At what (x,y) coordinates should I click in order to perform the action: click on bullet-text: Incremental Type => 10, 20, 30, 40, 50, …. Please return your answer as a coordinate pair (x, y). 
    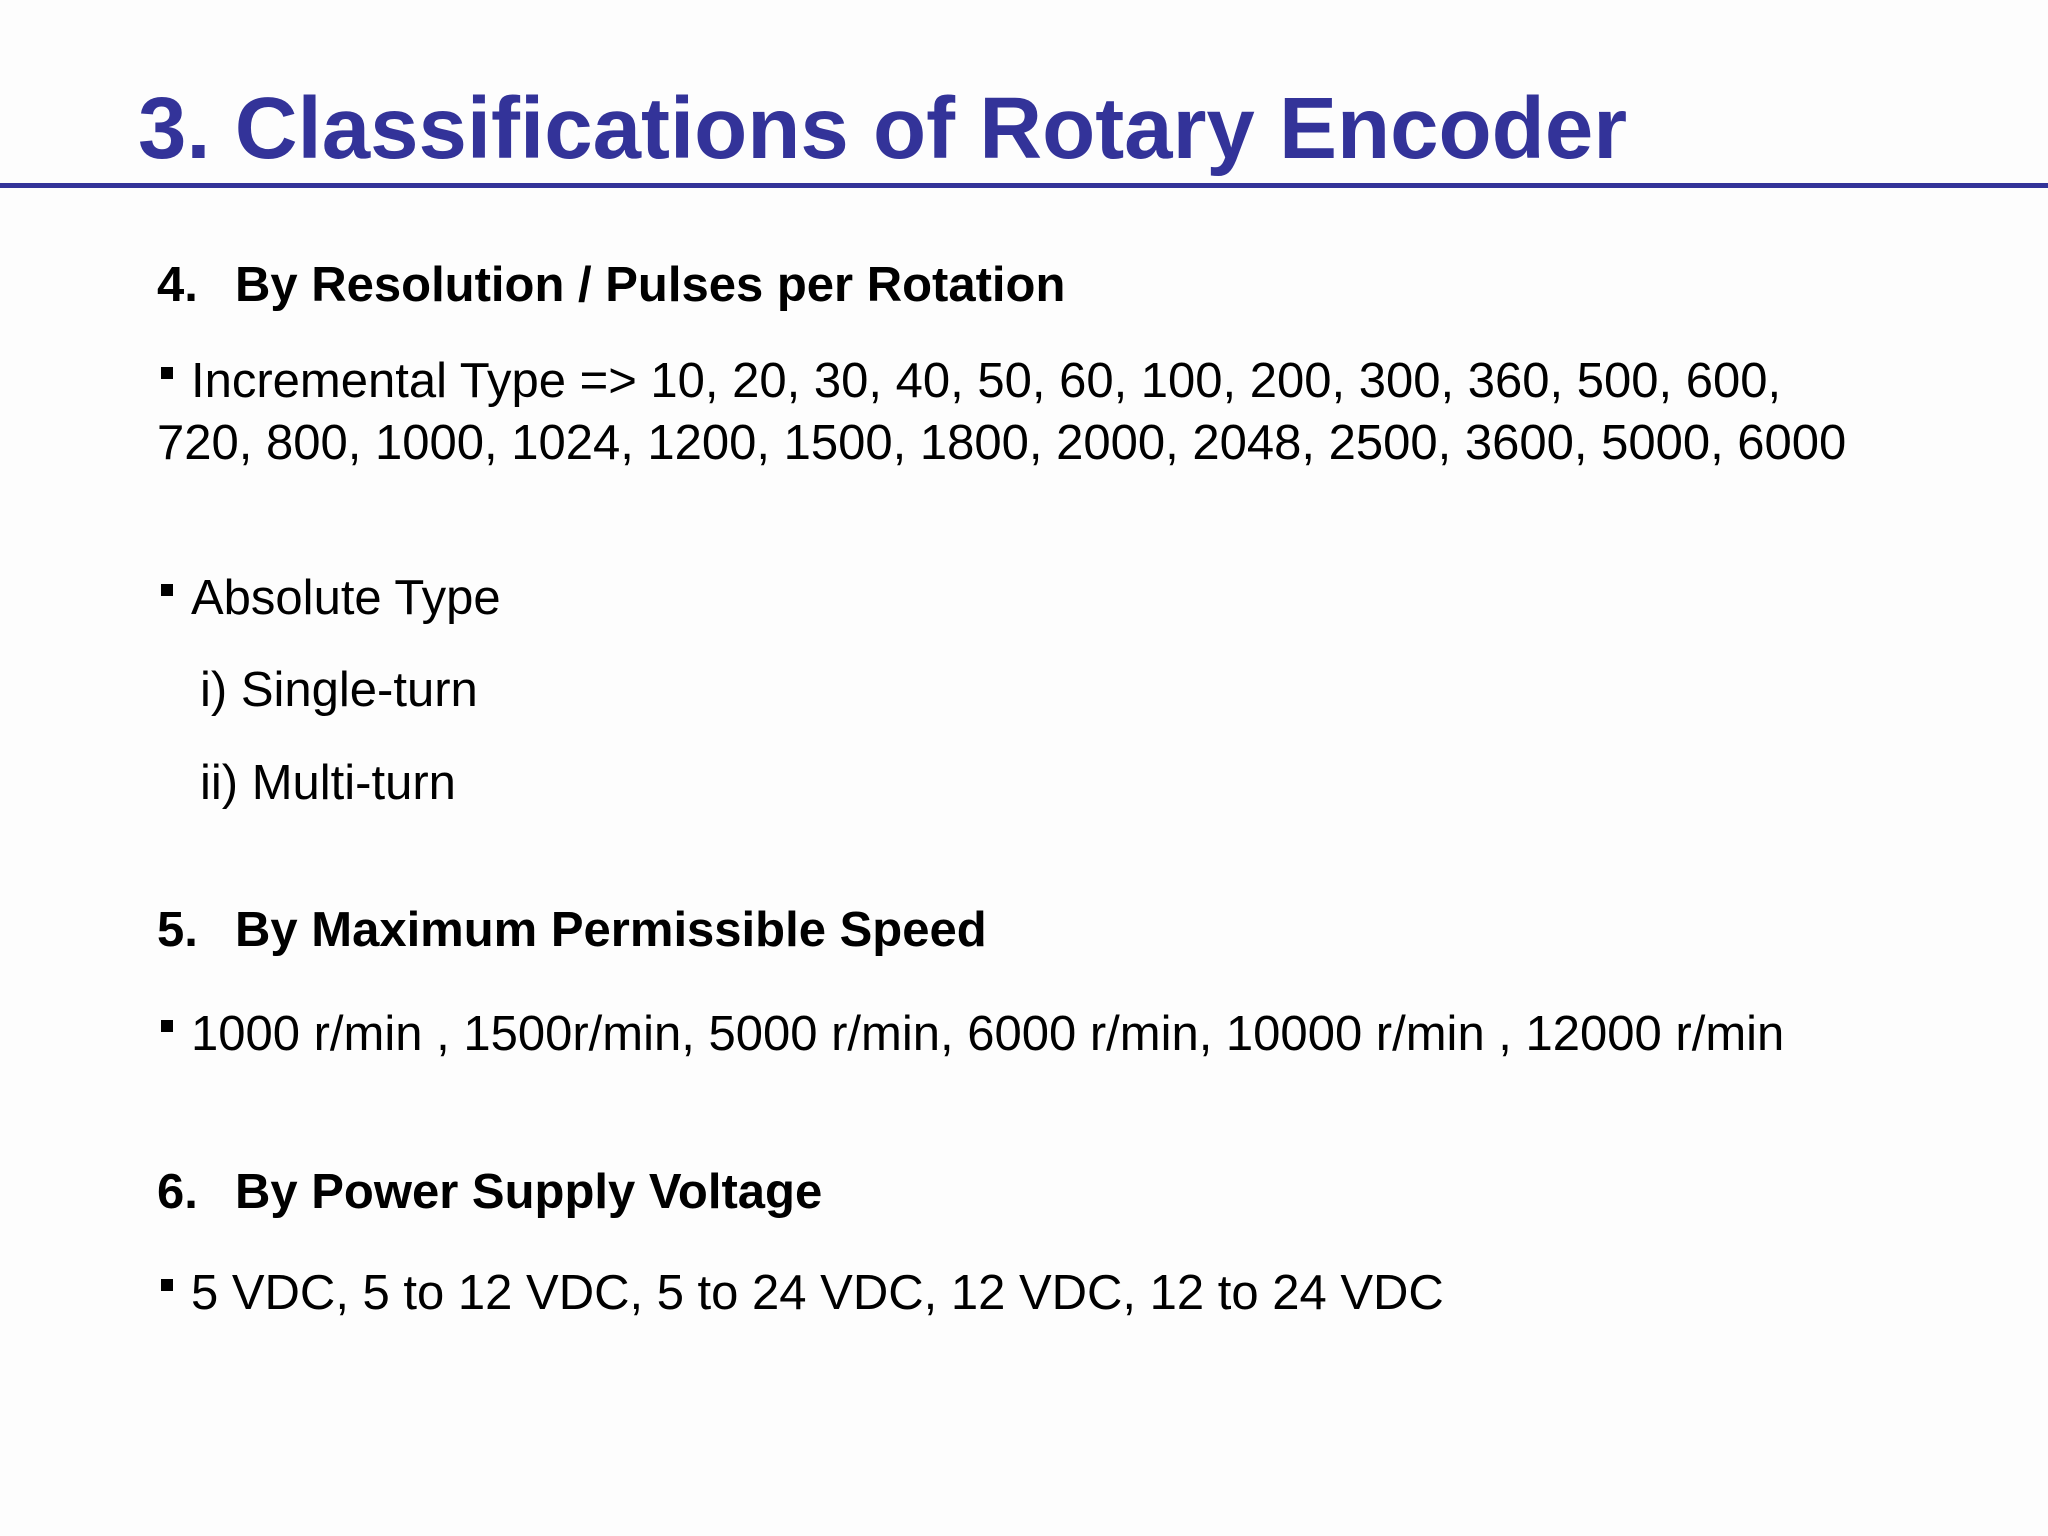
    Looking at the image, I should click on (1002, 412).